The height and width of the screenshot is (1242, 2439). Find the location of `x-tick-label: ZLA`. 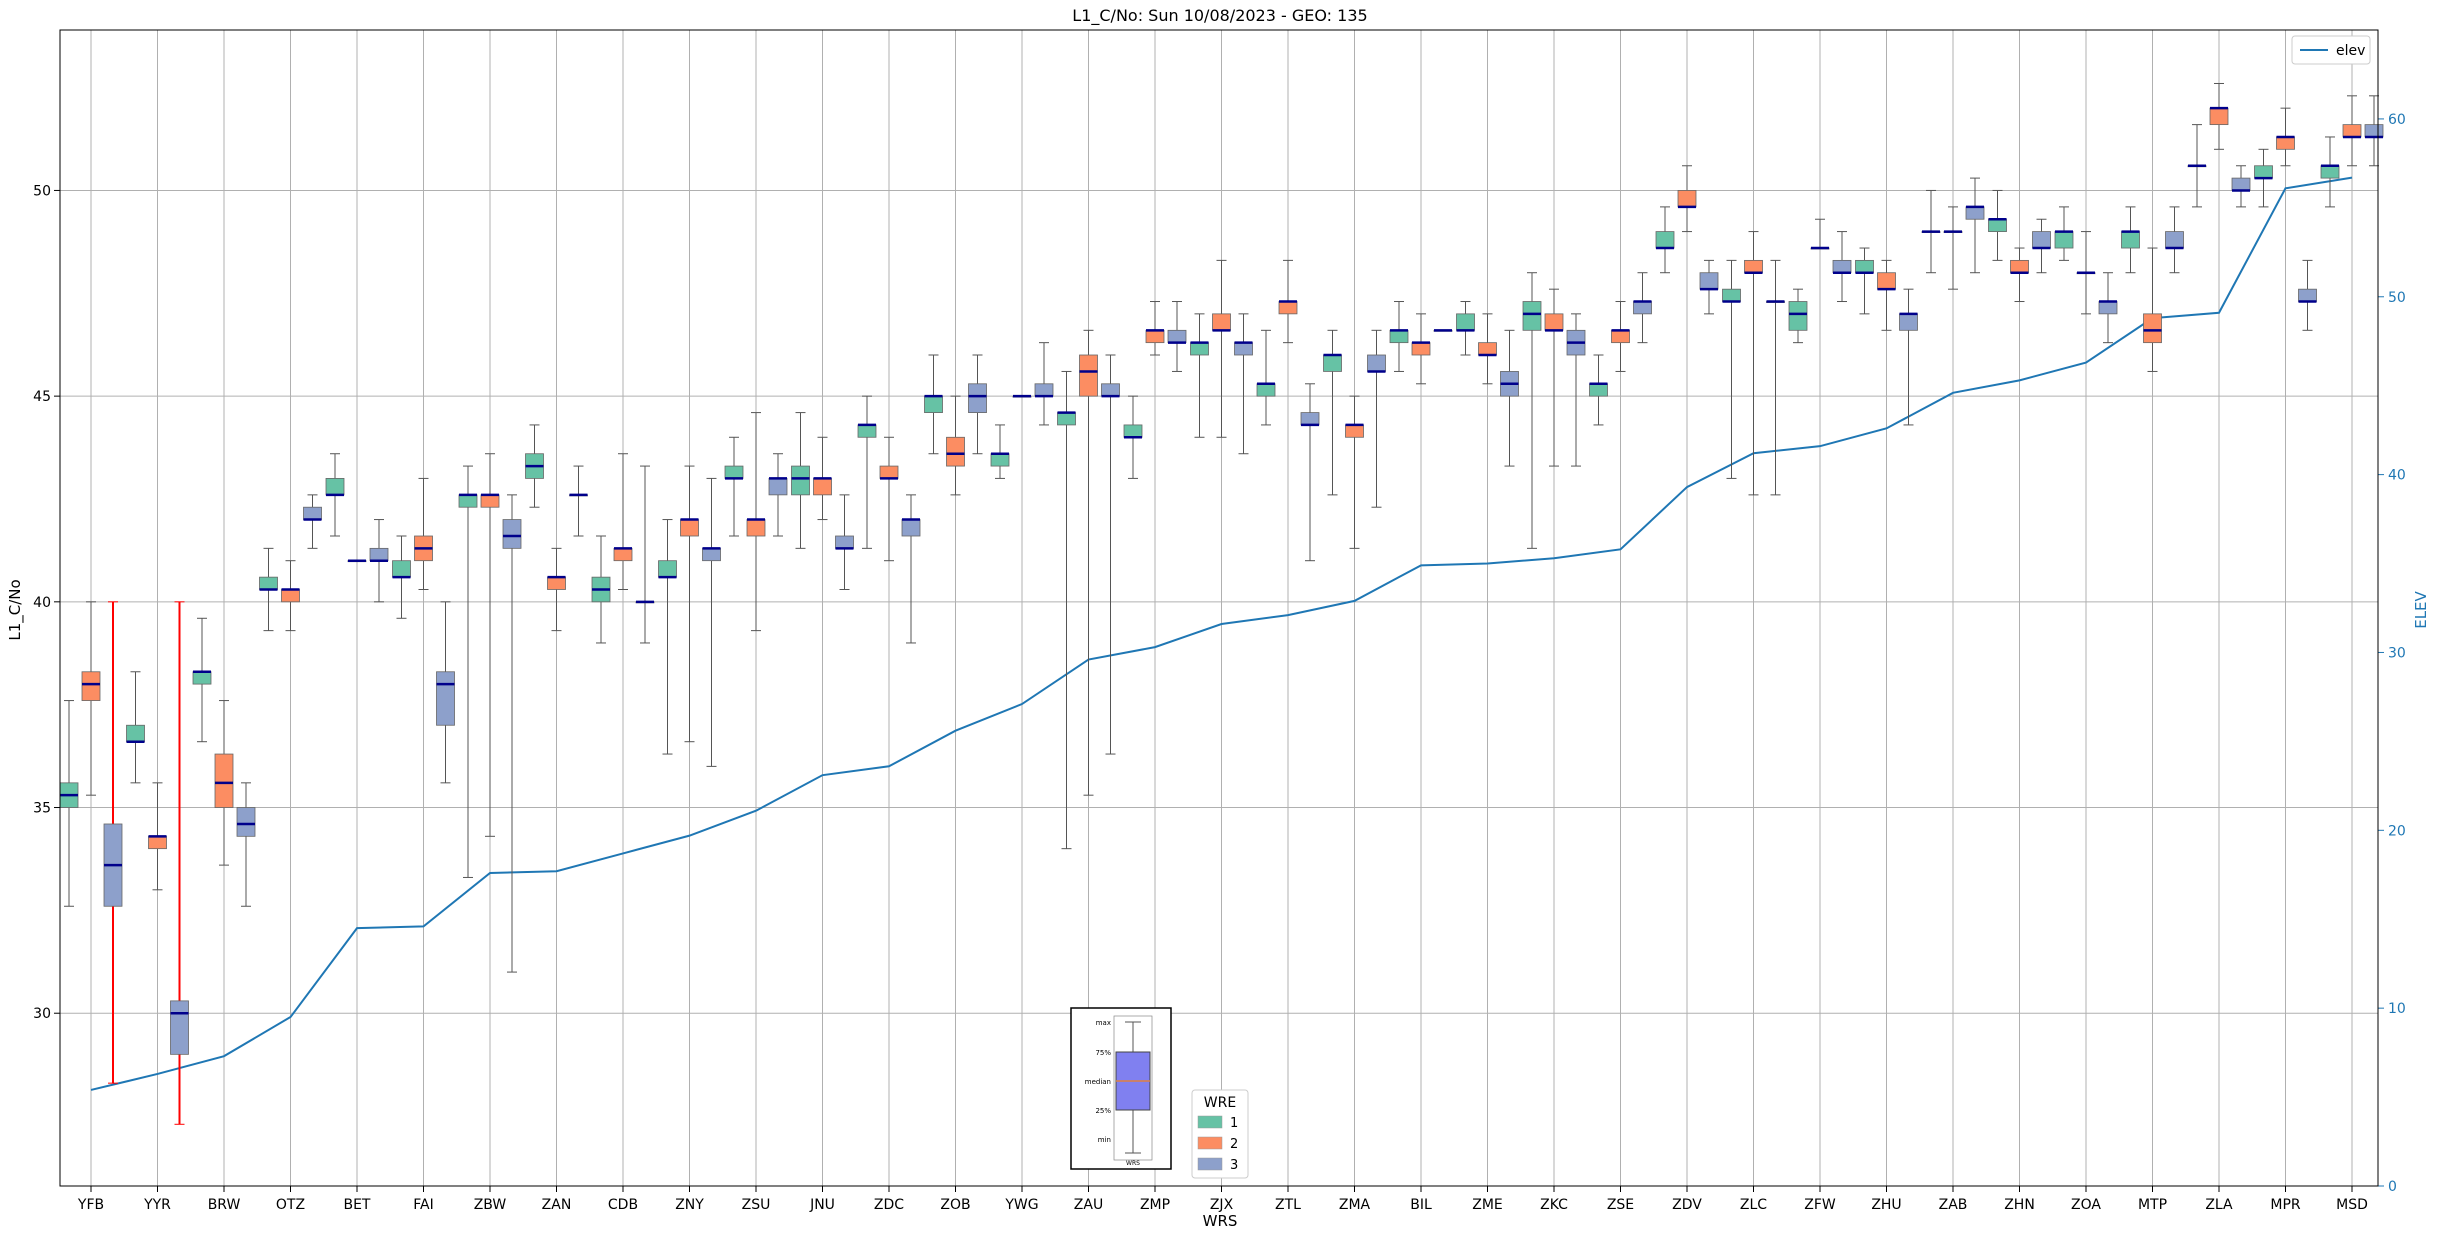

x-tick-label: ZLA is located at coordinates (2219, 1205).